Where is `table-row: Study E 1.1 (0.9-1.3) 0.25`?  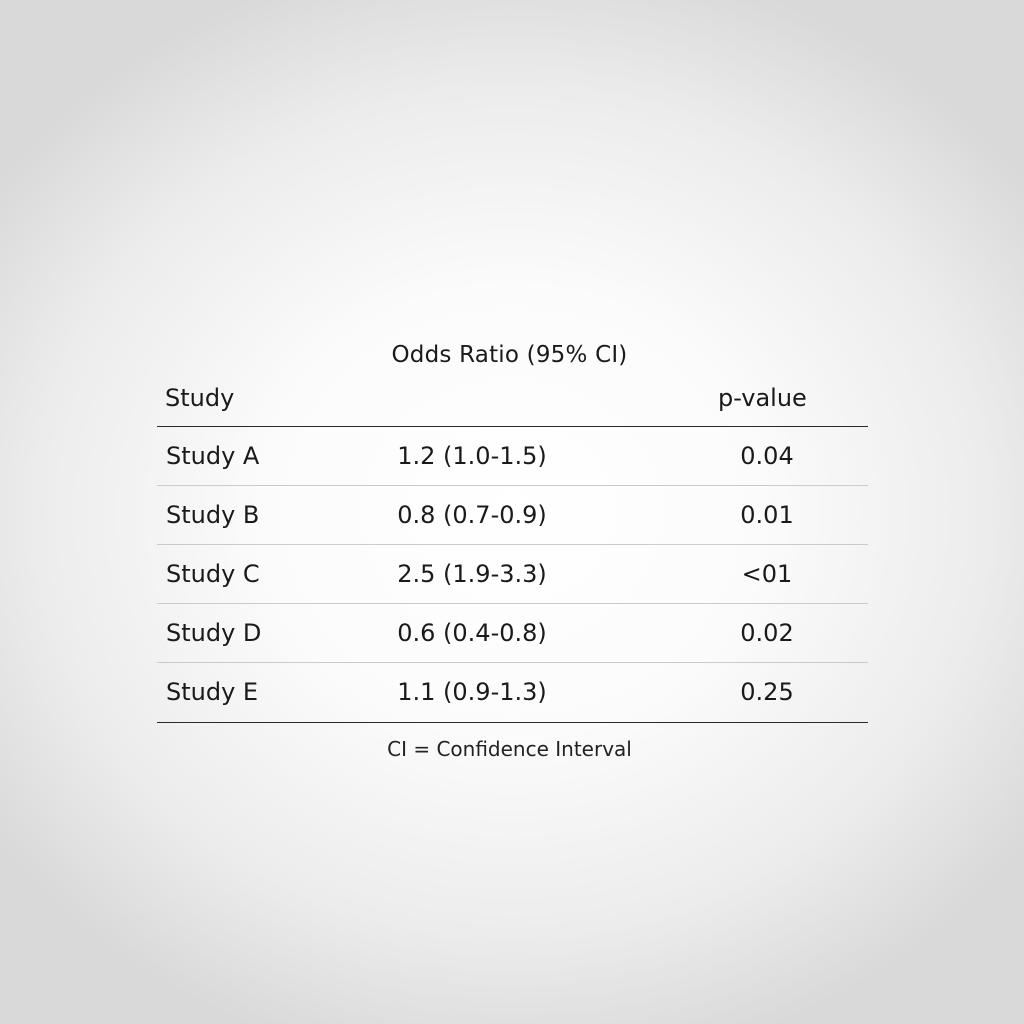 table-row: Study E 1.1 (0.9-1.3) 0.25 is located at coordinates (512, 692).